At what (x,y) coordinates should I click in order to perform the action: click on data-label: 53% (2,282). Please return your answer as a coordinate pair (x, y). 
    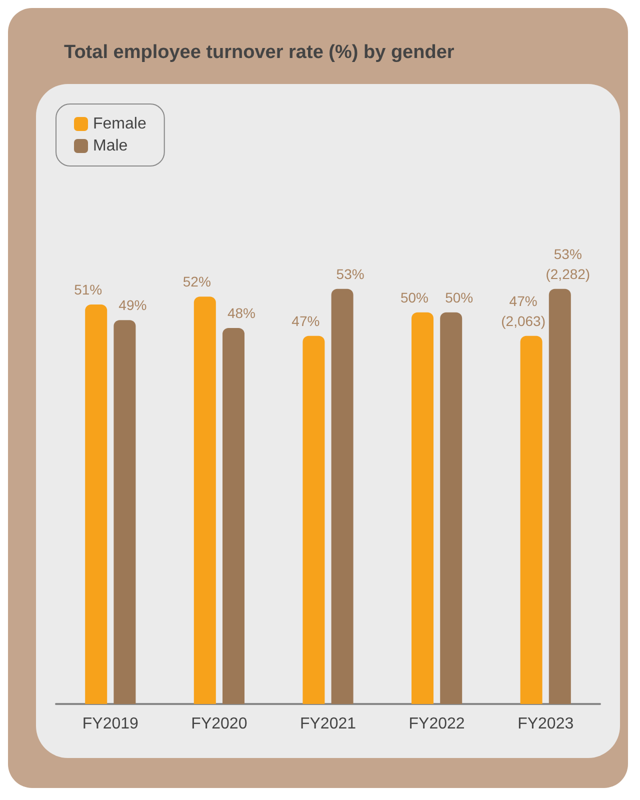
    Looking at the image, I should click on (568, 264).